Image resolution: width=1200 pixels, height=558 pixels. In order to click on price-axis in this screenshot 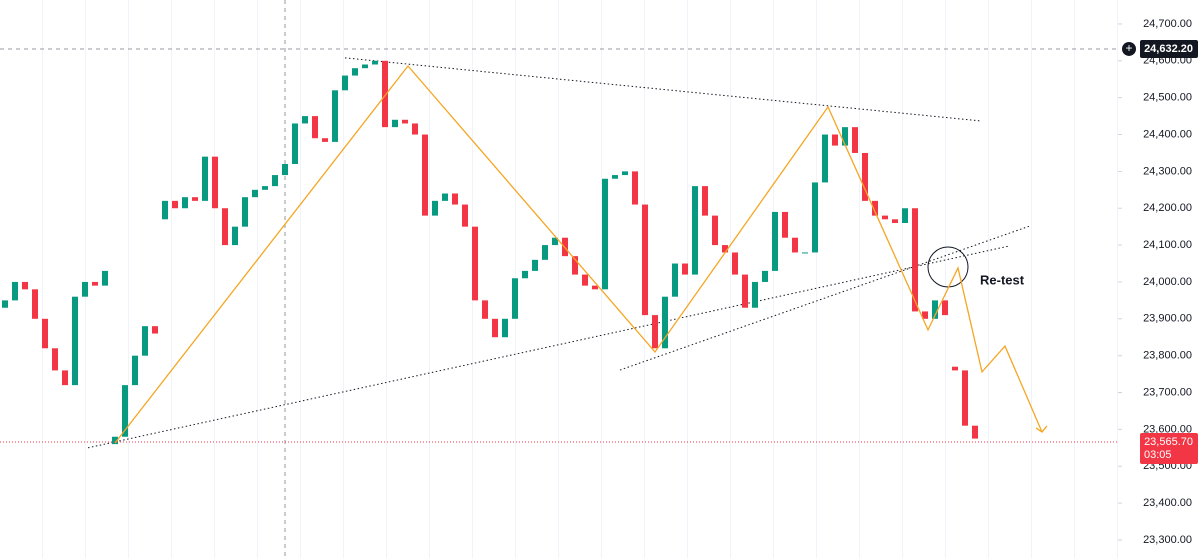, I will do `click(1159, 279)`.